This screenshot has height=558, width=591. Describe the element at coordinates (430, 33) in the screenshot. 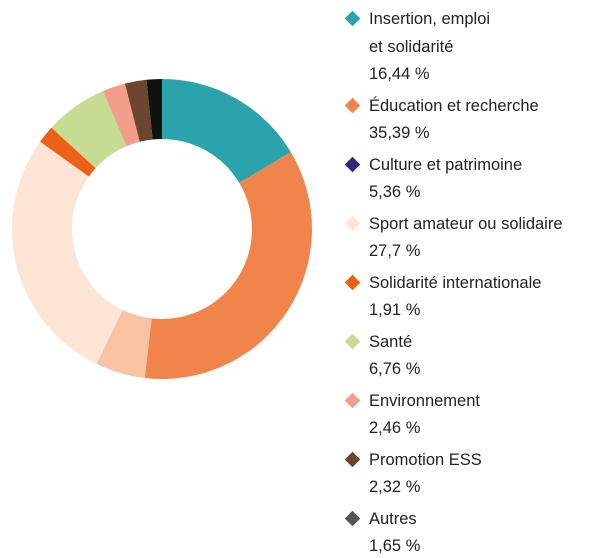

I see `legend-label: Insertion, emploi et solidarité` at that location.